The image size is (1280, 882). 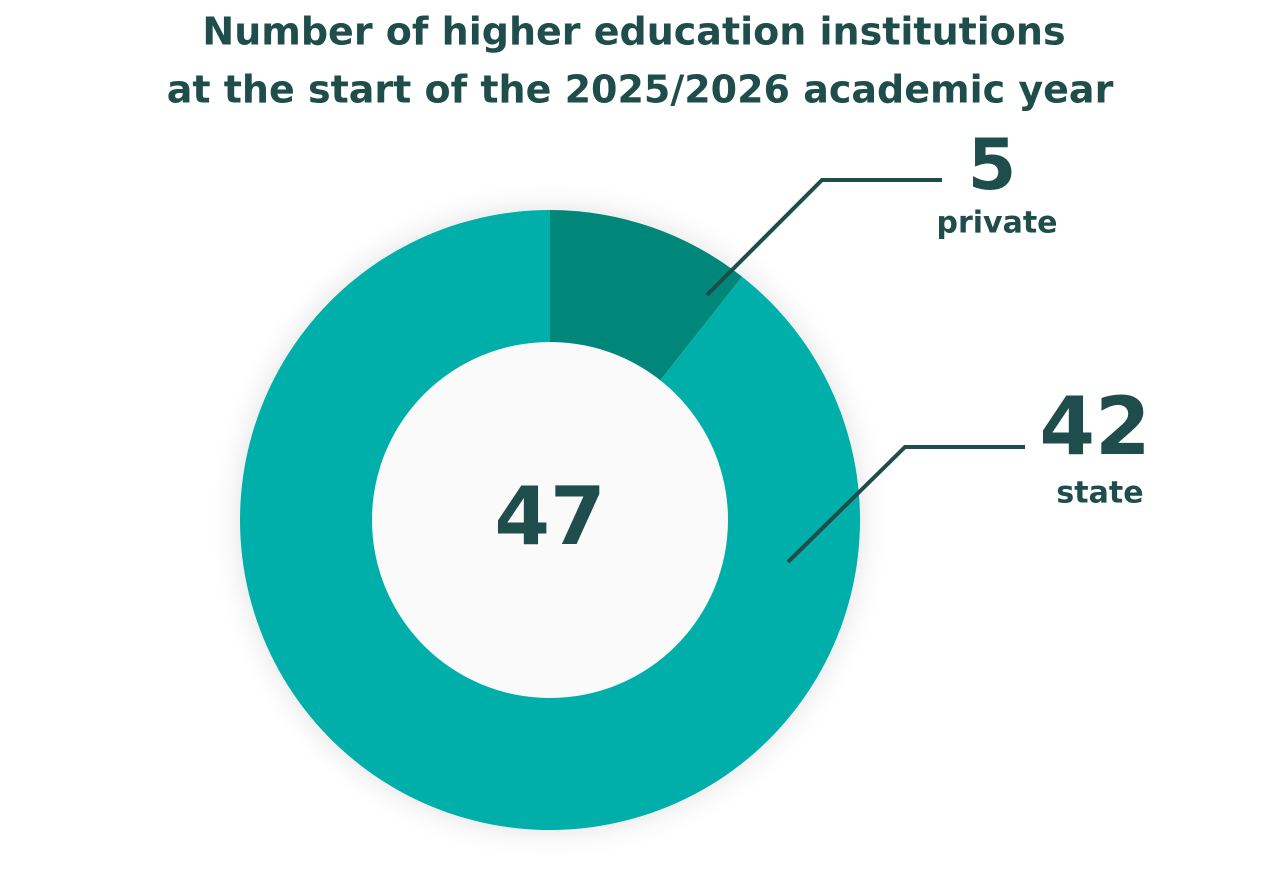 What do you see at coordinates (996, 223) in the screenshot?
I see `category-label: private` at bounding box center [996, 223].